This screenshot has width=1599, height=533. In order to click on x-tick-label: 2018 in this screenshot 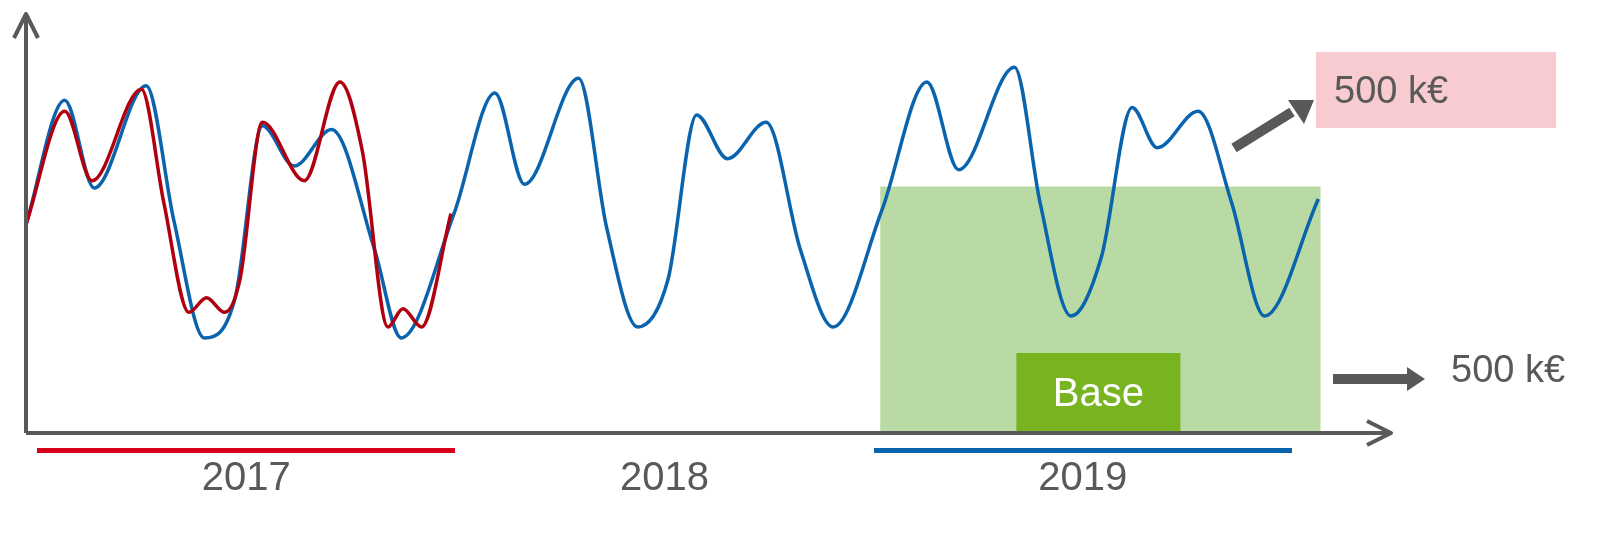, I will do `click(664, 476)`.